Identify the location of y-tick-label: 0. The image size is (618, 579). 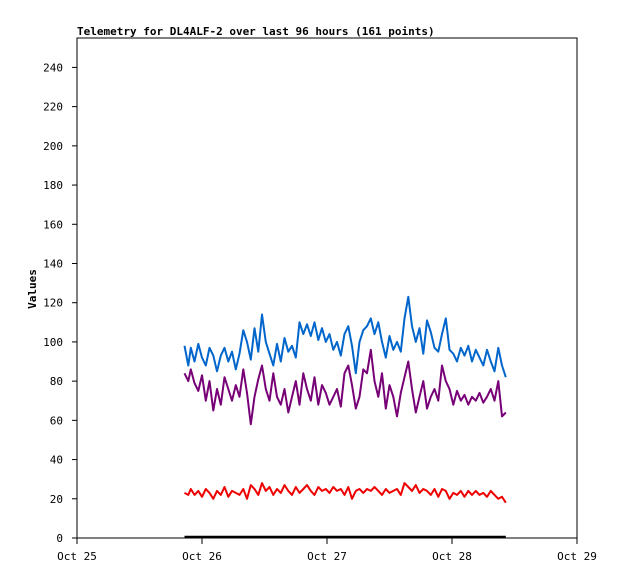
(59, 538).